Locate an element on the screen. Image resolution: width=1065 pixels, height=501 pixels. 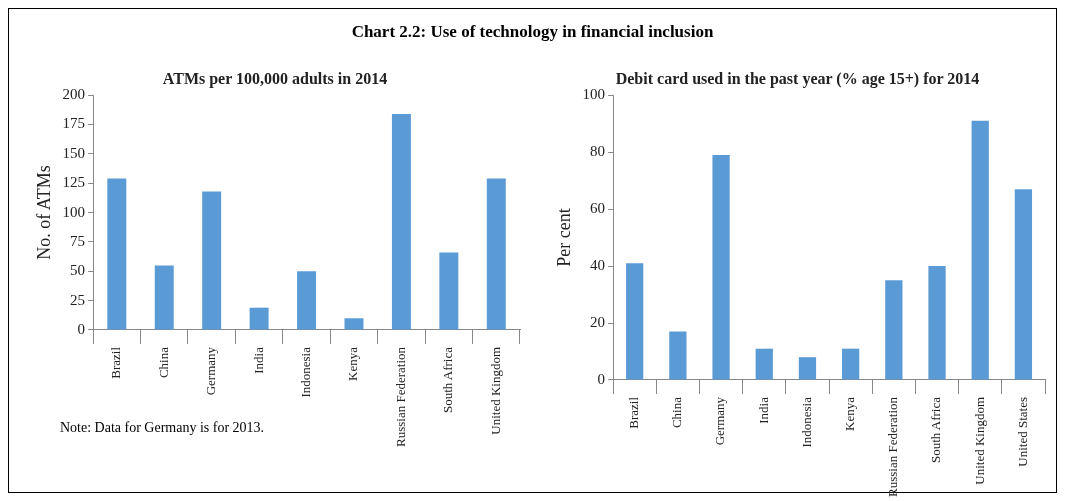
y-tick-label: 125 is located at coordinates (74, 182).